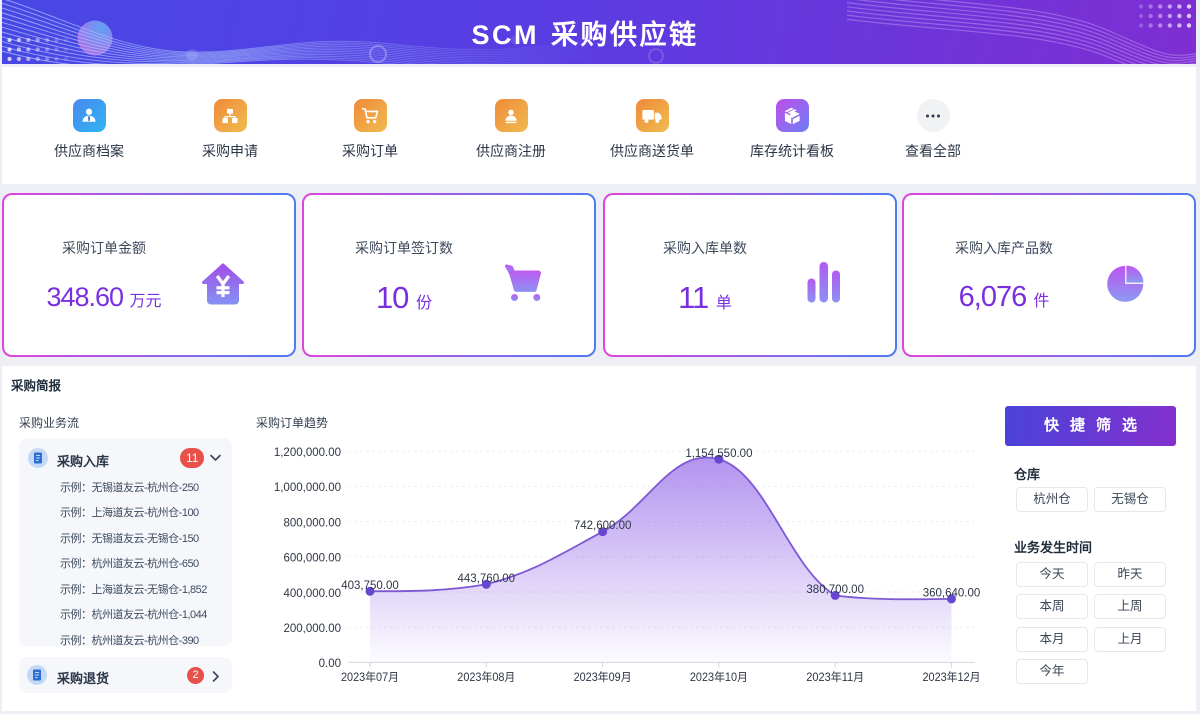 This screenshot has width=1200, height=714. Describe the element at coordinates (312, 523) in the screenshot. I see `svg-text: 800,000.00` at that location.